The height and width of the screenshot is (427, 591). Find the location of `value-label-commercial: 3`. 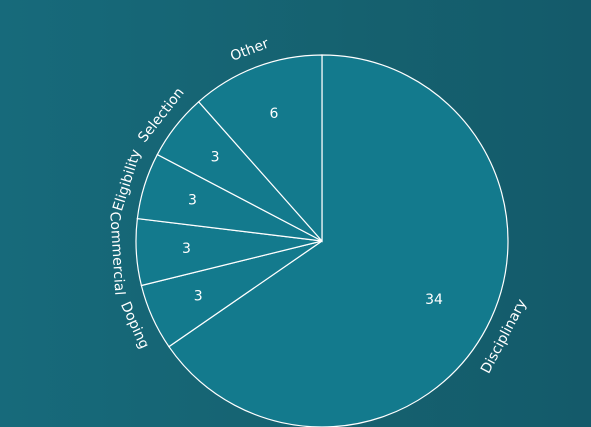

value-label-commercial: 3 is located at coordinates (186, 249).